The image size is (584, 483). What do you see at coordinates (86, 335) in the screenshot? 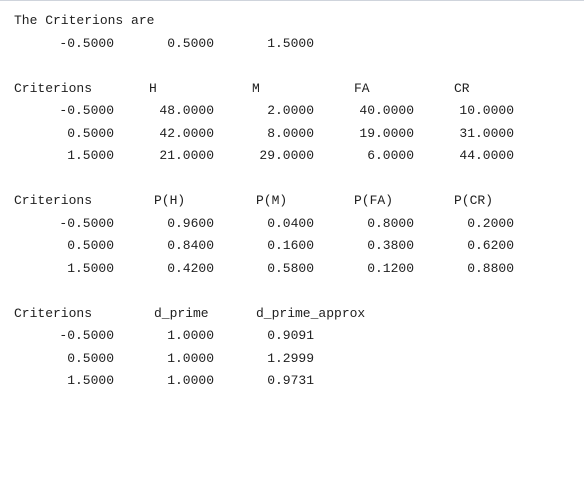
I see `table3-cell: -0.5000` at bounding box center [86, 335].